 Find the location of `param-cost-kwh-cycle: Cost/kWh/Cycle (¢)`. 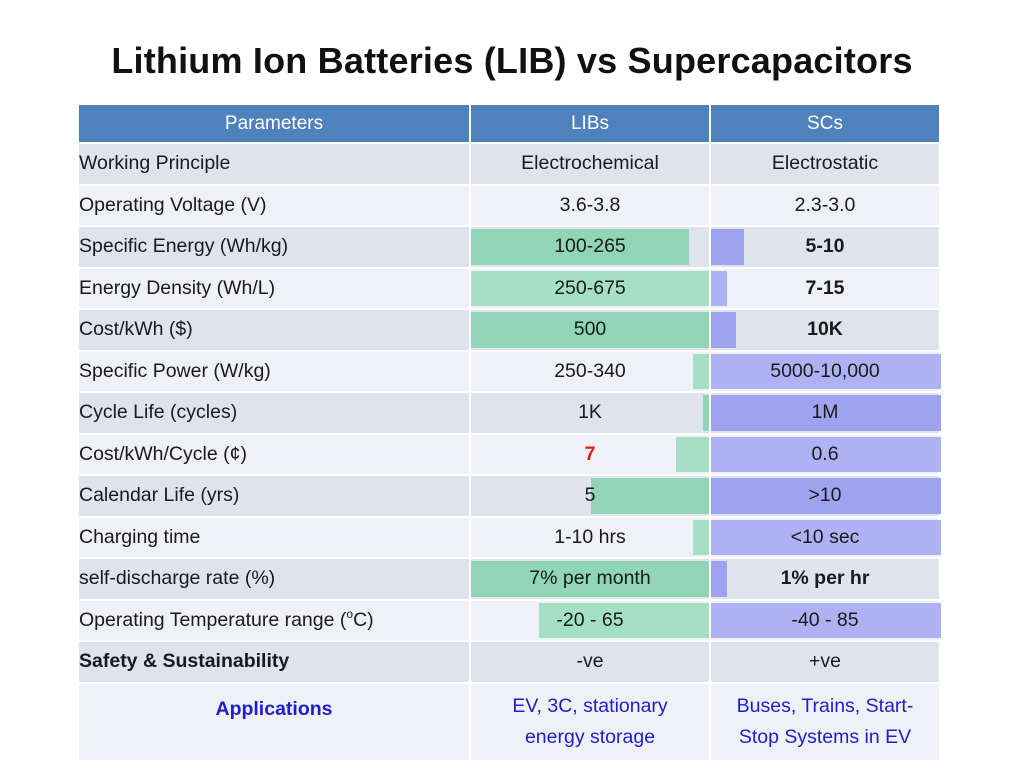

param-cost-kwh-cycle: Cost/kWh/Cycle (¢) is located at coordinates (274, 454).